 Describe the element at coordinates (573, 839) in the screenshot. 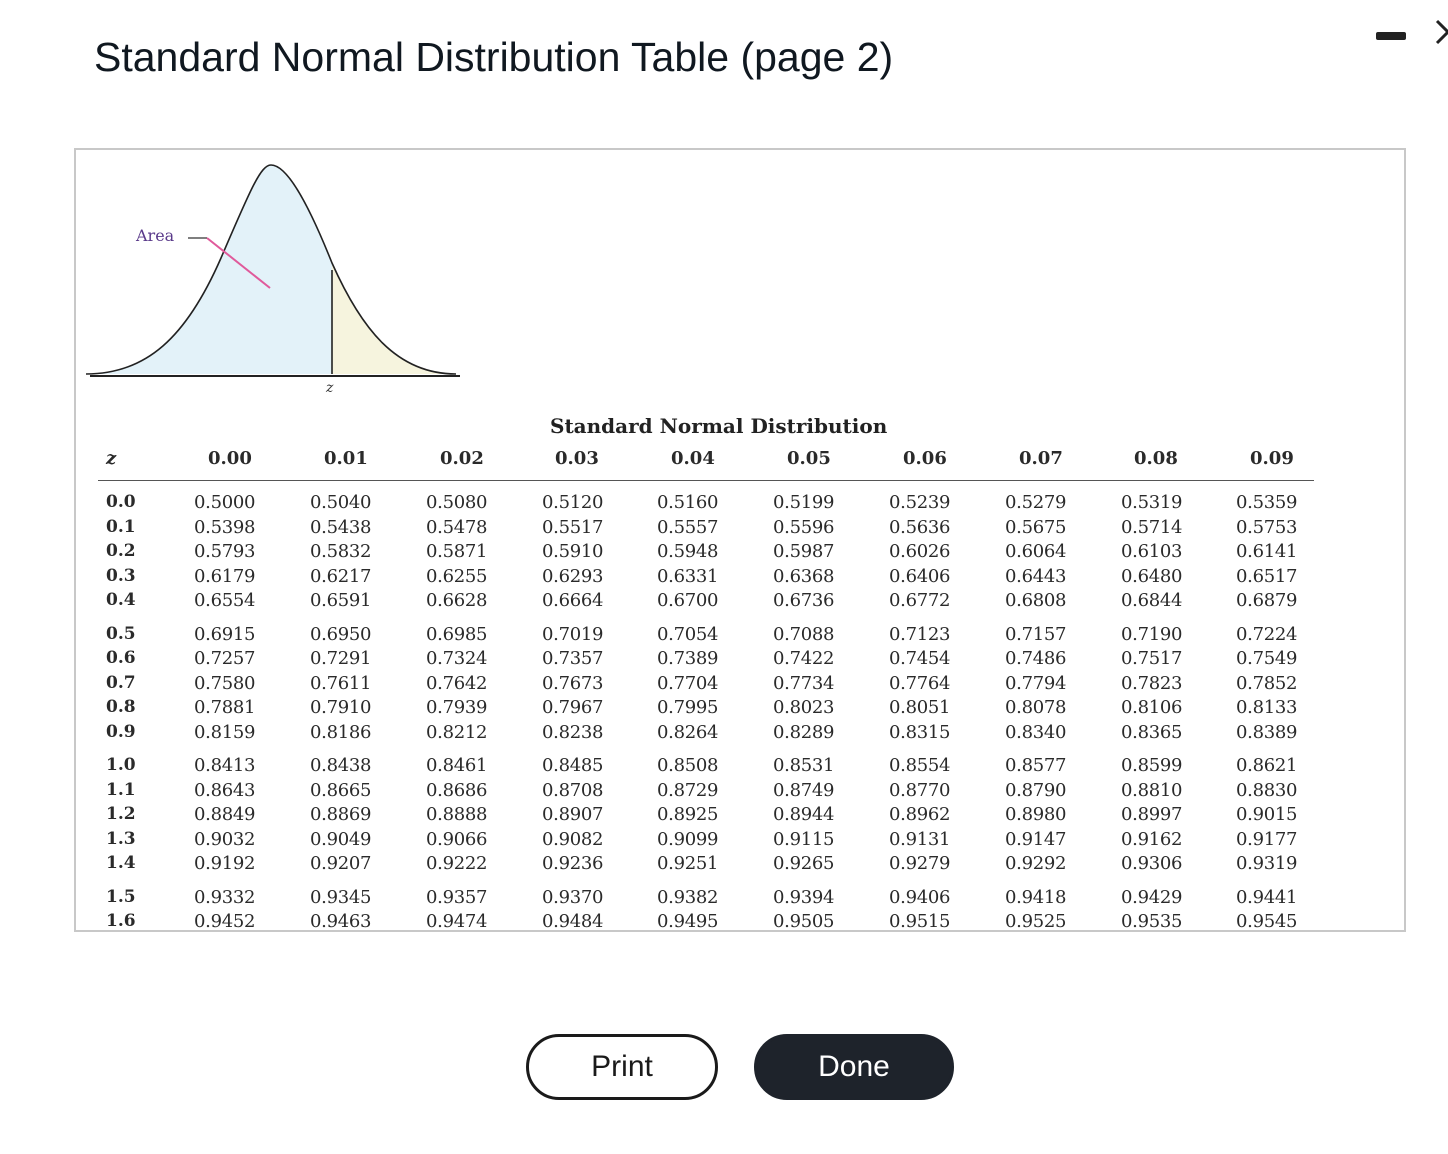

I see `probability-cell: 0.9082` at that location.